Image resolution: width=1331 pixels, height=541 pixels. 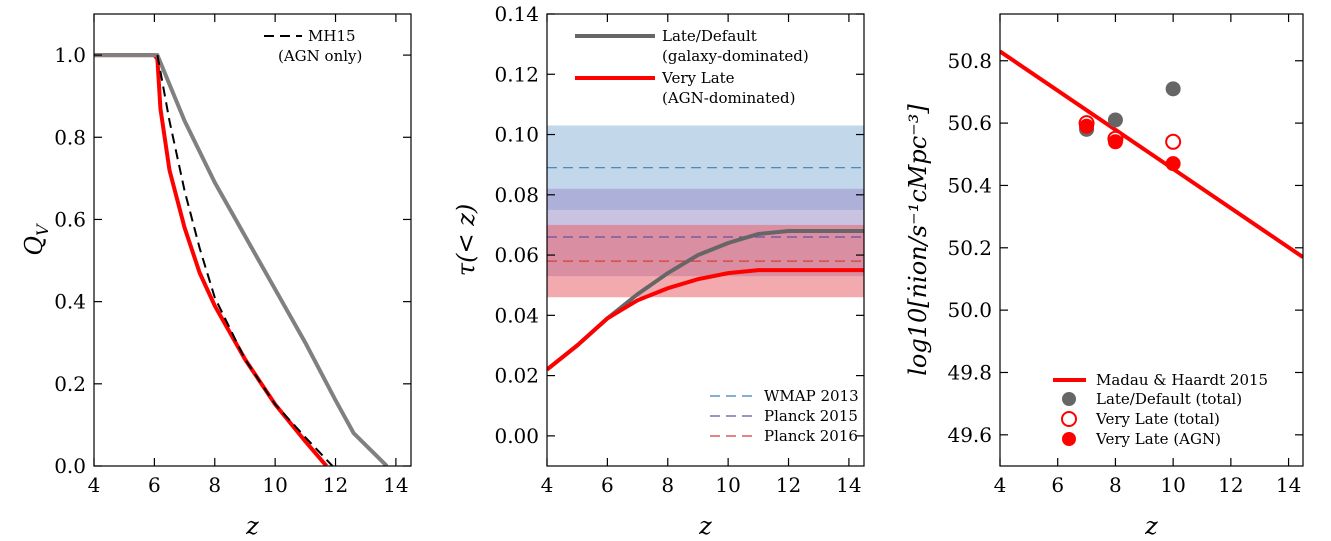 What do you see at coordinates (516, 376) in the screenshot?
I see `y-tick-label: 0.02` at bounding box center [516, 376].